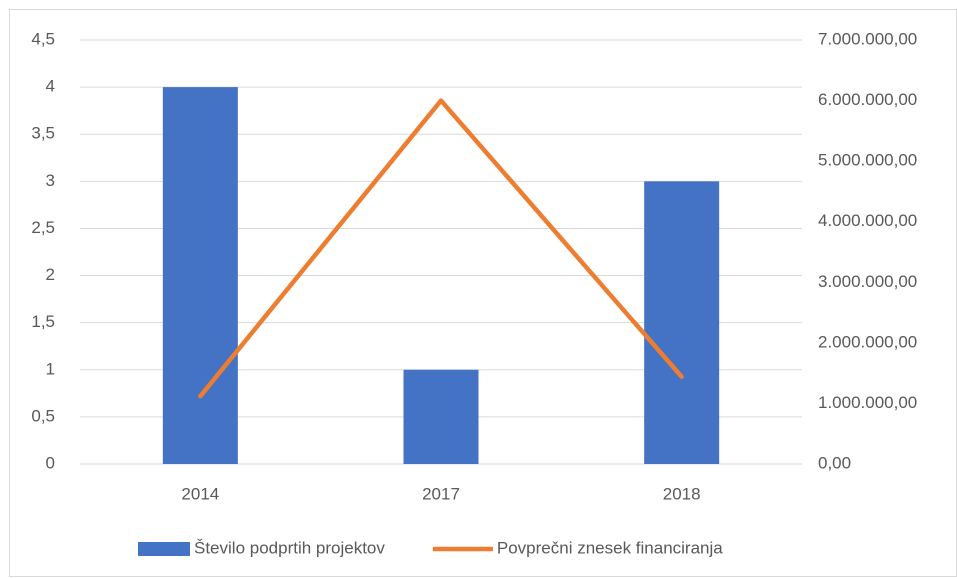 The image size is (957, 578). I want to click on y2-tick-label: 4.000.000,00, so click(867, 220).